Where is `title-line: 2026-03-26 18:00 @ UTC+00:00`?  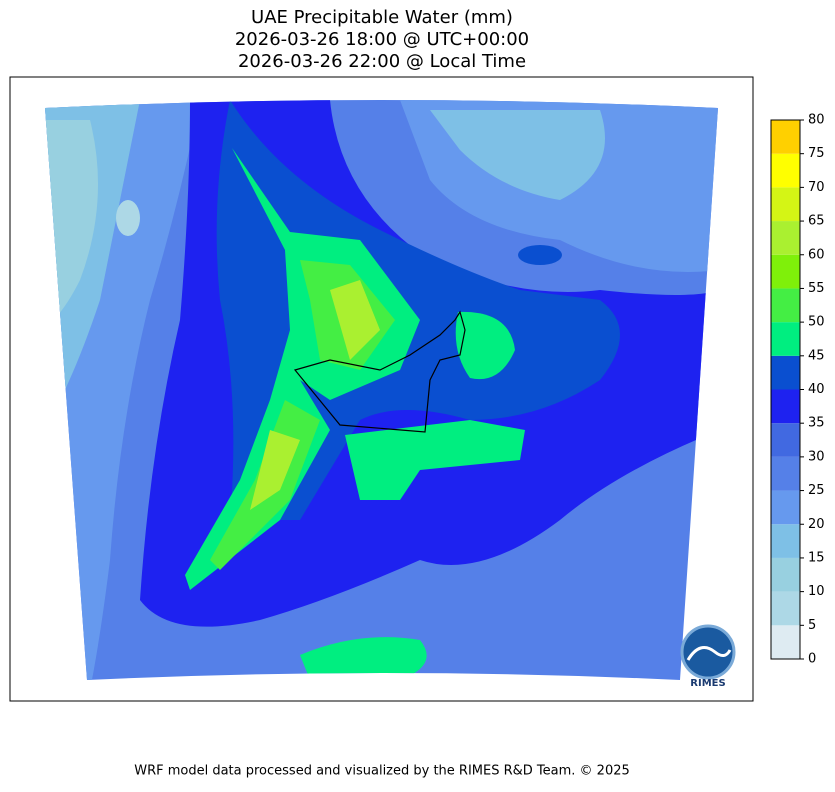 title-line: 2026-03-26 18:00 @ UTC+00:00 is located at coordinates (382, 39).